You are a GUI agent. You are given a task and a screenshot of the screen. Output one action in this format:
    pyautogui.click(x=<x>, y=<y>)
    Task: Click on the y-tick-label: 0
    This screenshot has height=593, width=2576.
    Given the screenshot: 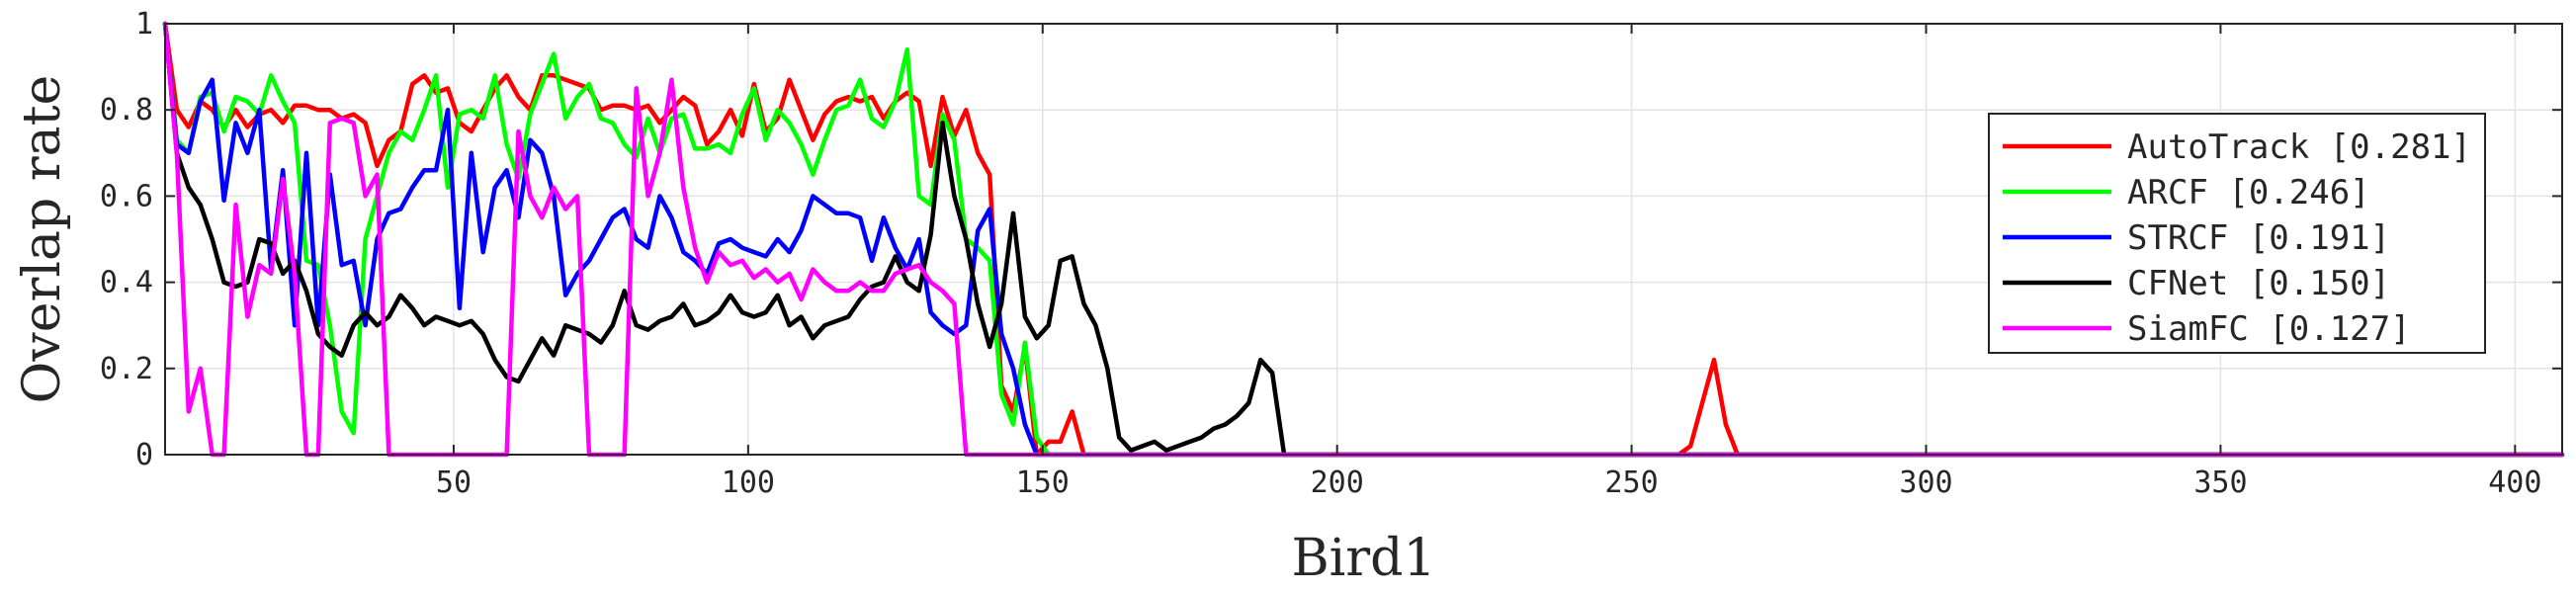 What is the action you would take?
    pyautogui.click(x=144, y=455)
    